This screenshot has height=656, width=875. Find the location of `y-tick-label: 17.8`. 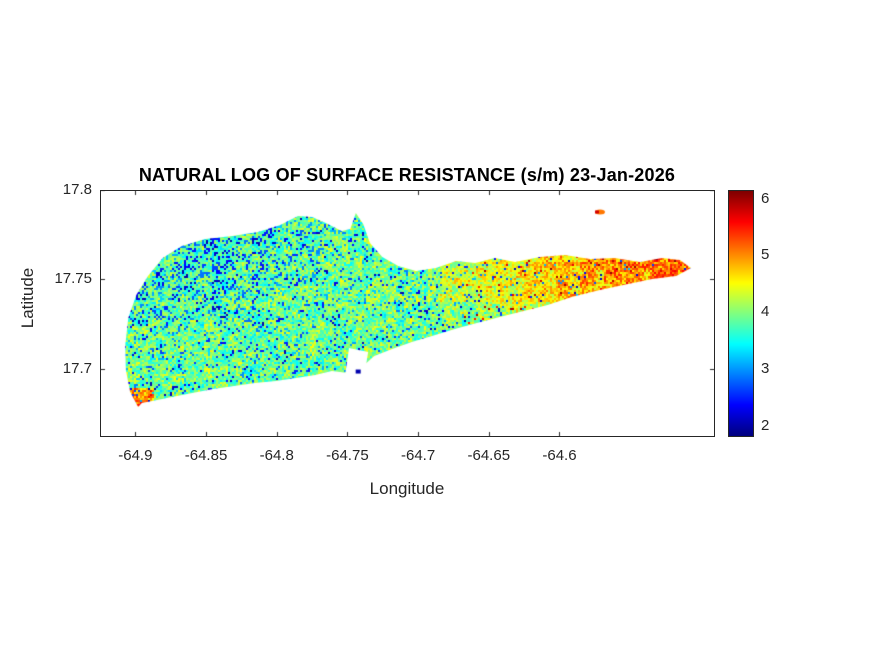

y-tick-label: 17.8 is located at coordinates (77, 189).